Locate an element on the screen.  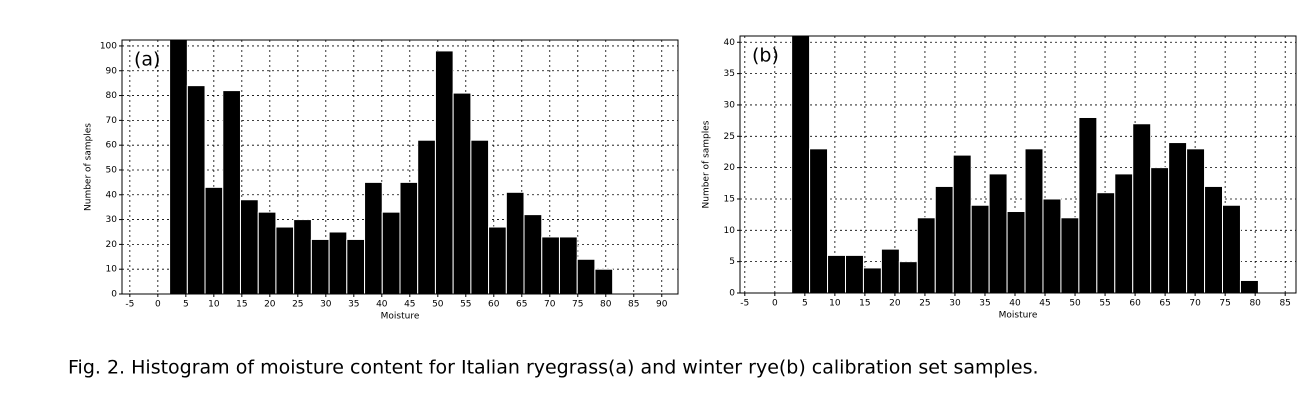
y-tick-label: 90 is located at coordinates (112, 71).